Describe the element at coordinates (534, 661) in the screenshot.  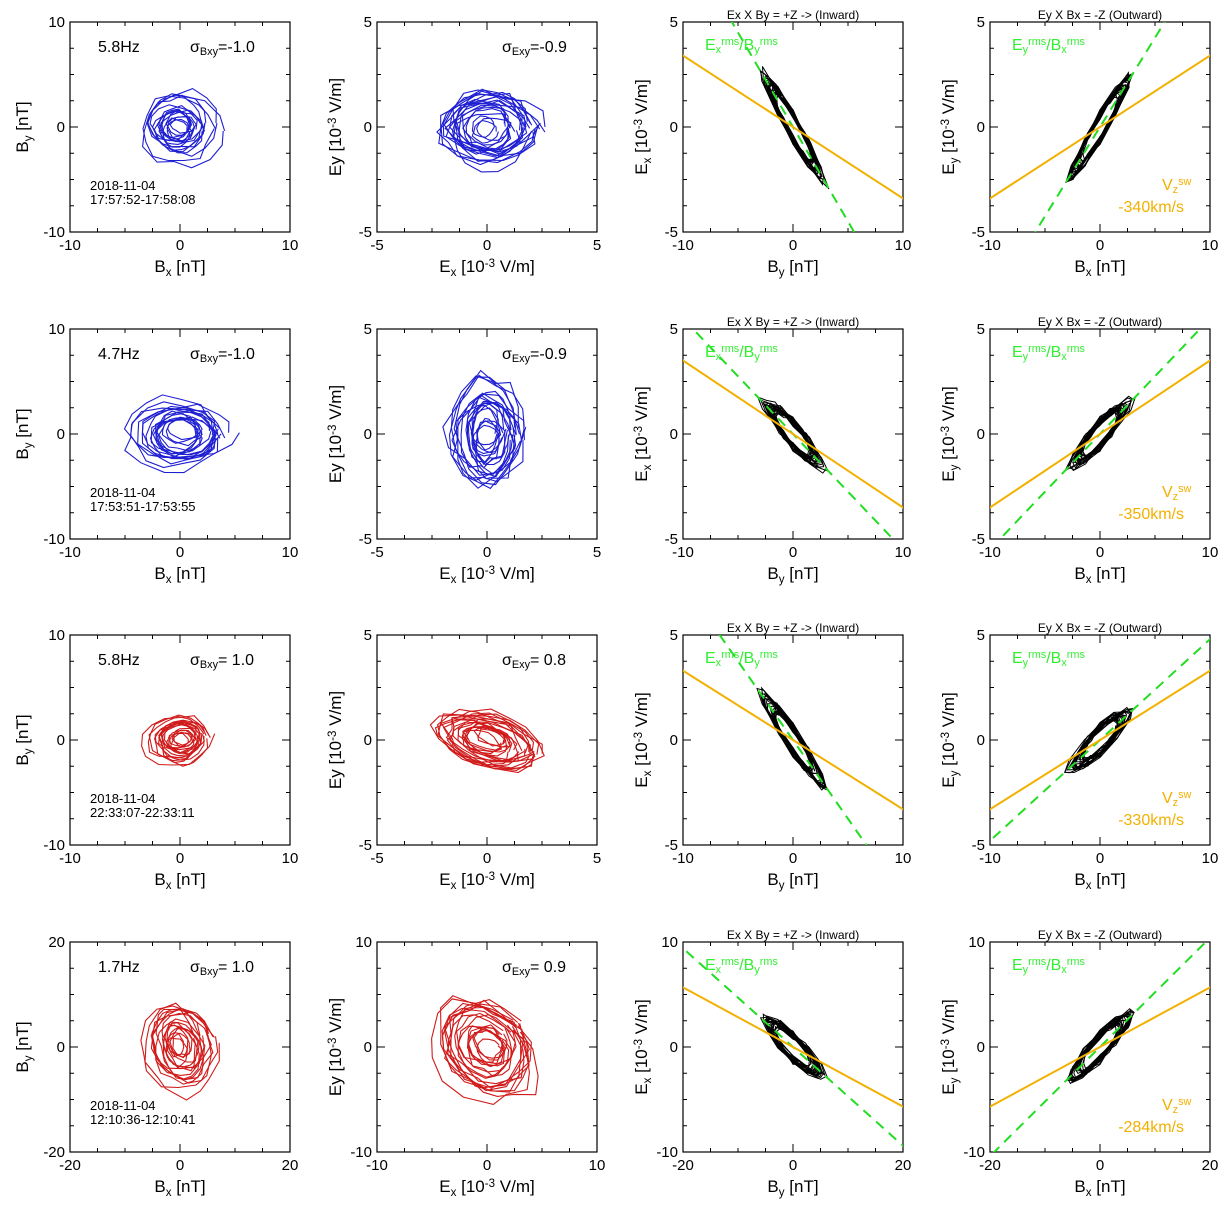
I see `sigma-e-label: σExy= 0.8` at that location.